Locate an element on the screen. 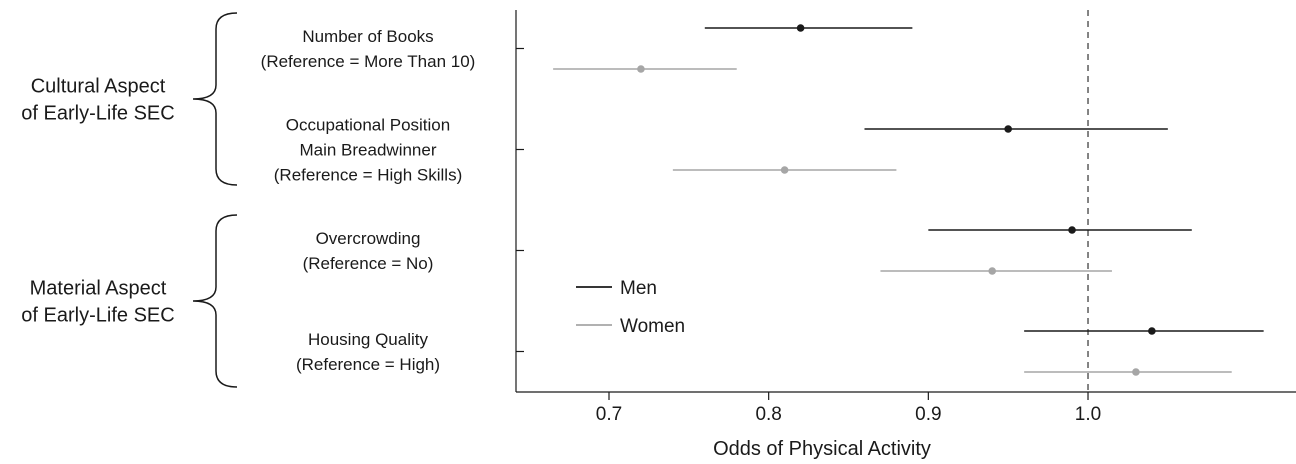 Image resolution: width=1296 pixels, height=464 pixels. row-label-line: Number of Books is located at coordinates (367, 36).